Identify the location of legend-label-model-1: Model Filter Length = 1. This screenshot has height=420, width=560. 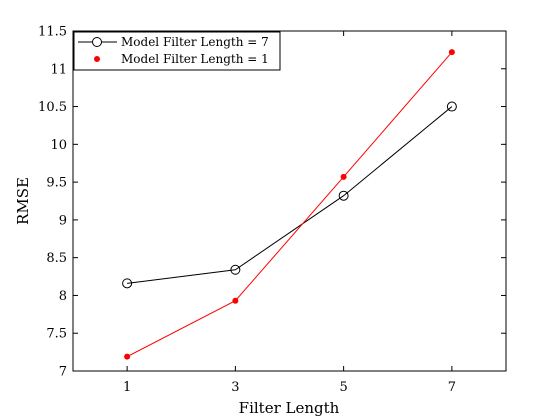
(195, 59).